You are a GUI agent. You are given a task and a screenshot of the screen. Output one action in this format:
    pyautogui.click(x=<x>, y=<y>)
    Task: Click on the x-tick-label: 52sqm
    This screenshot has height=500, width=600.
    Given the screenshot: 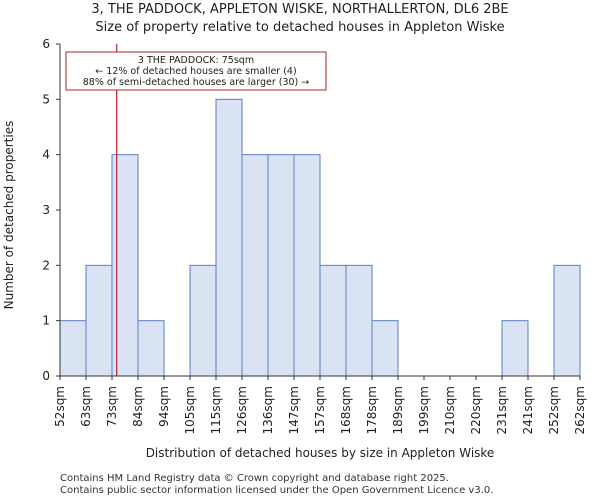 What is the action you would take?
    pyautogui.click(x=60, y=406)
    